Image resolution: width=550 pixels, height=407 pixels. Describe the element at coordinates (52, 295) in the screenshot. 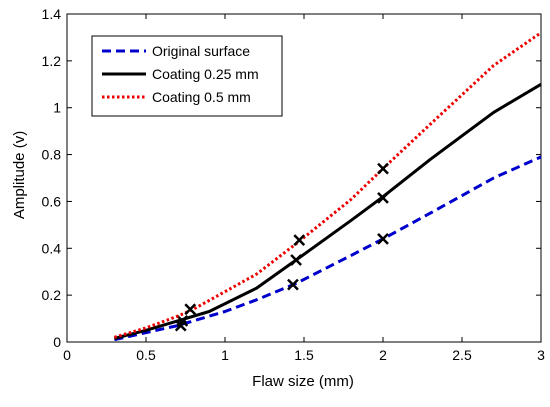

I see `y-tick-label: 0.2` at that location.